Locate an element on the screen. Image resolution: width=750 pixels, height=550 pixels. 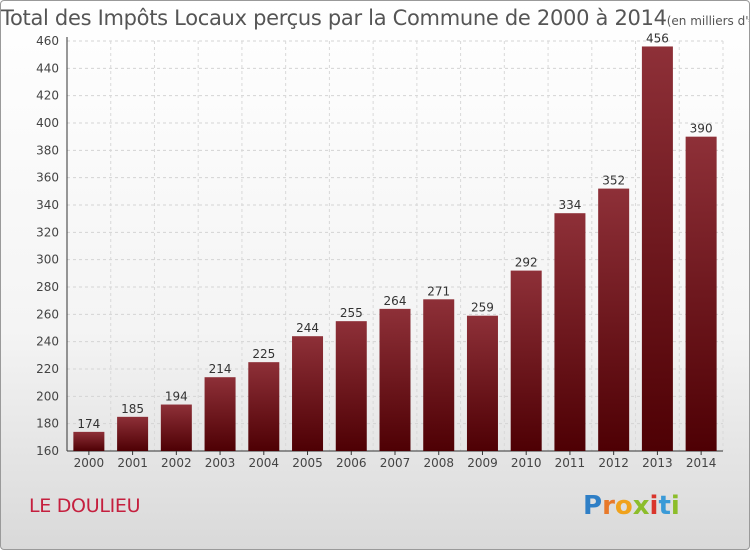
y-tick-label: 440 is located at coordinates (47, 68).